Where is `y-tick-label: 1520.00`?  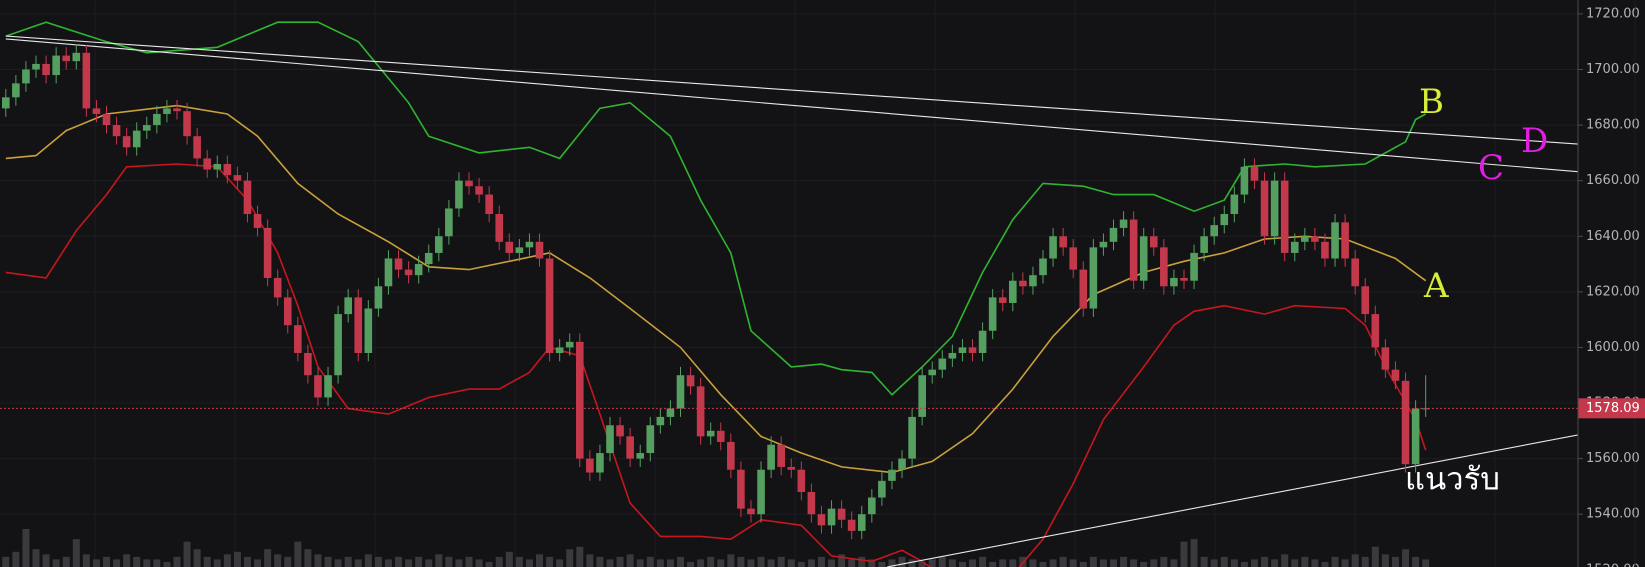
y-tick-label: 1520.00 is located at coordinates (1613, 564).